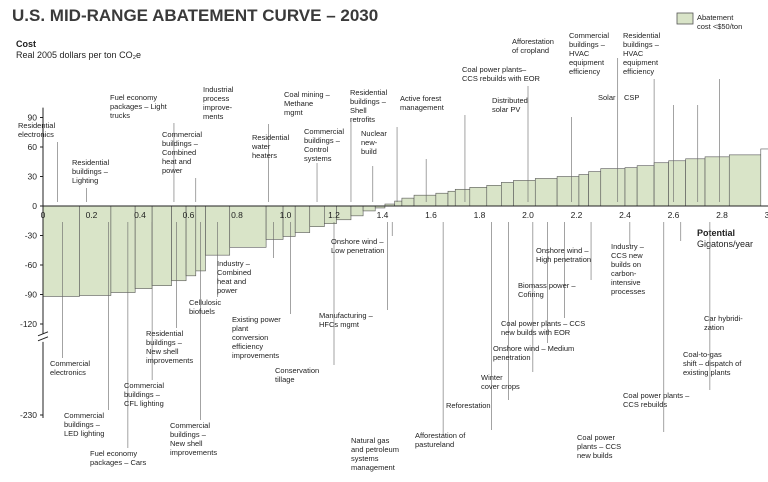 The width and height of the screenshot is (768, 482). What do you see at coordinates (468, 405) in the screenshot?
I see `annotation-text-32-0: Reforestation` at bounding box center [468, 405].